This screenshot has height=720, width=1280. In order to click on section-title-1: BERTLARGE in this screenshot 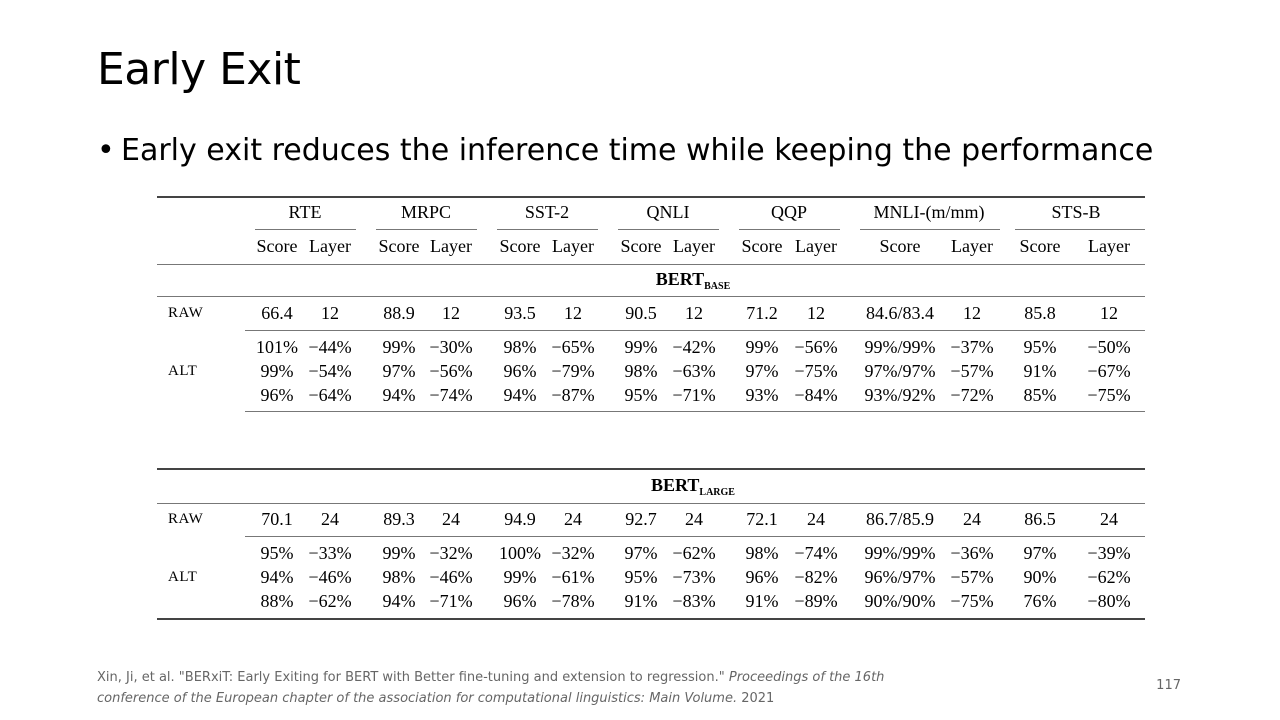, I will do `click(693, 486)`.